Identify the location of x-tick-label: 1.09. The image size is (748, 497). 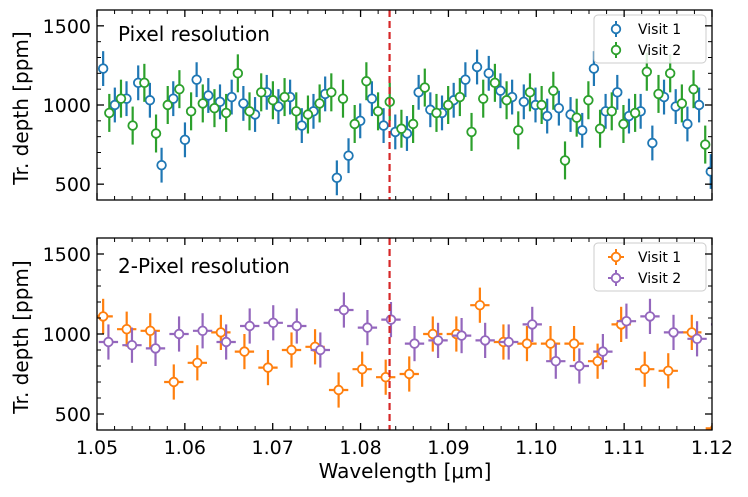
(448, 448).